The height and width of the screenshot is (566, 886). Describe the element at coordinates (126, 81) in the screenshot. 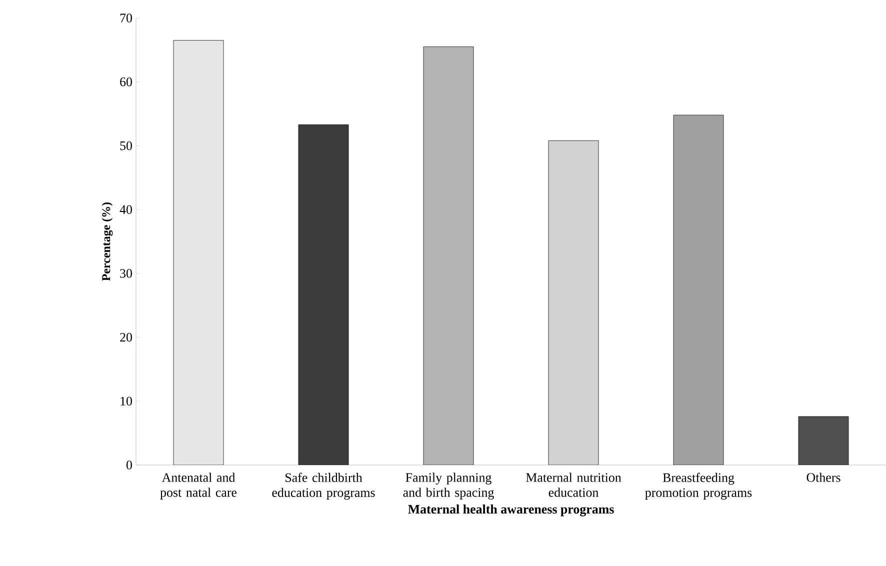

I see `y-tick-label: 60` at that location.